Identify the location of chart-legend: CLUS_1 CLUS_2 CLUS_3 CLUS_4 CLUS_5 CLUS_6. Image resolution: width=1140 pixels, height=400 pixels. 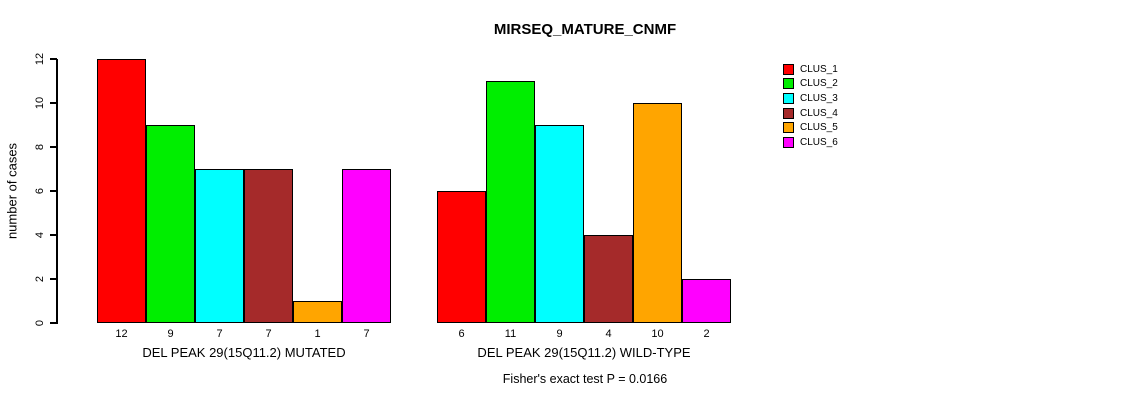
(810, 106).